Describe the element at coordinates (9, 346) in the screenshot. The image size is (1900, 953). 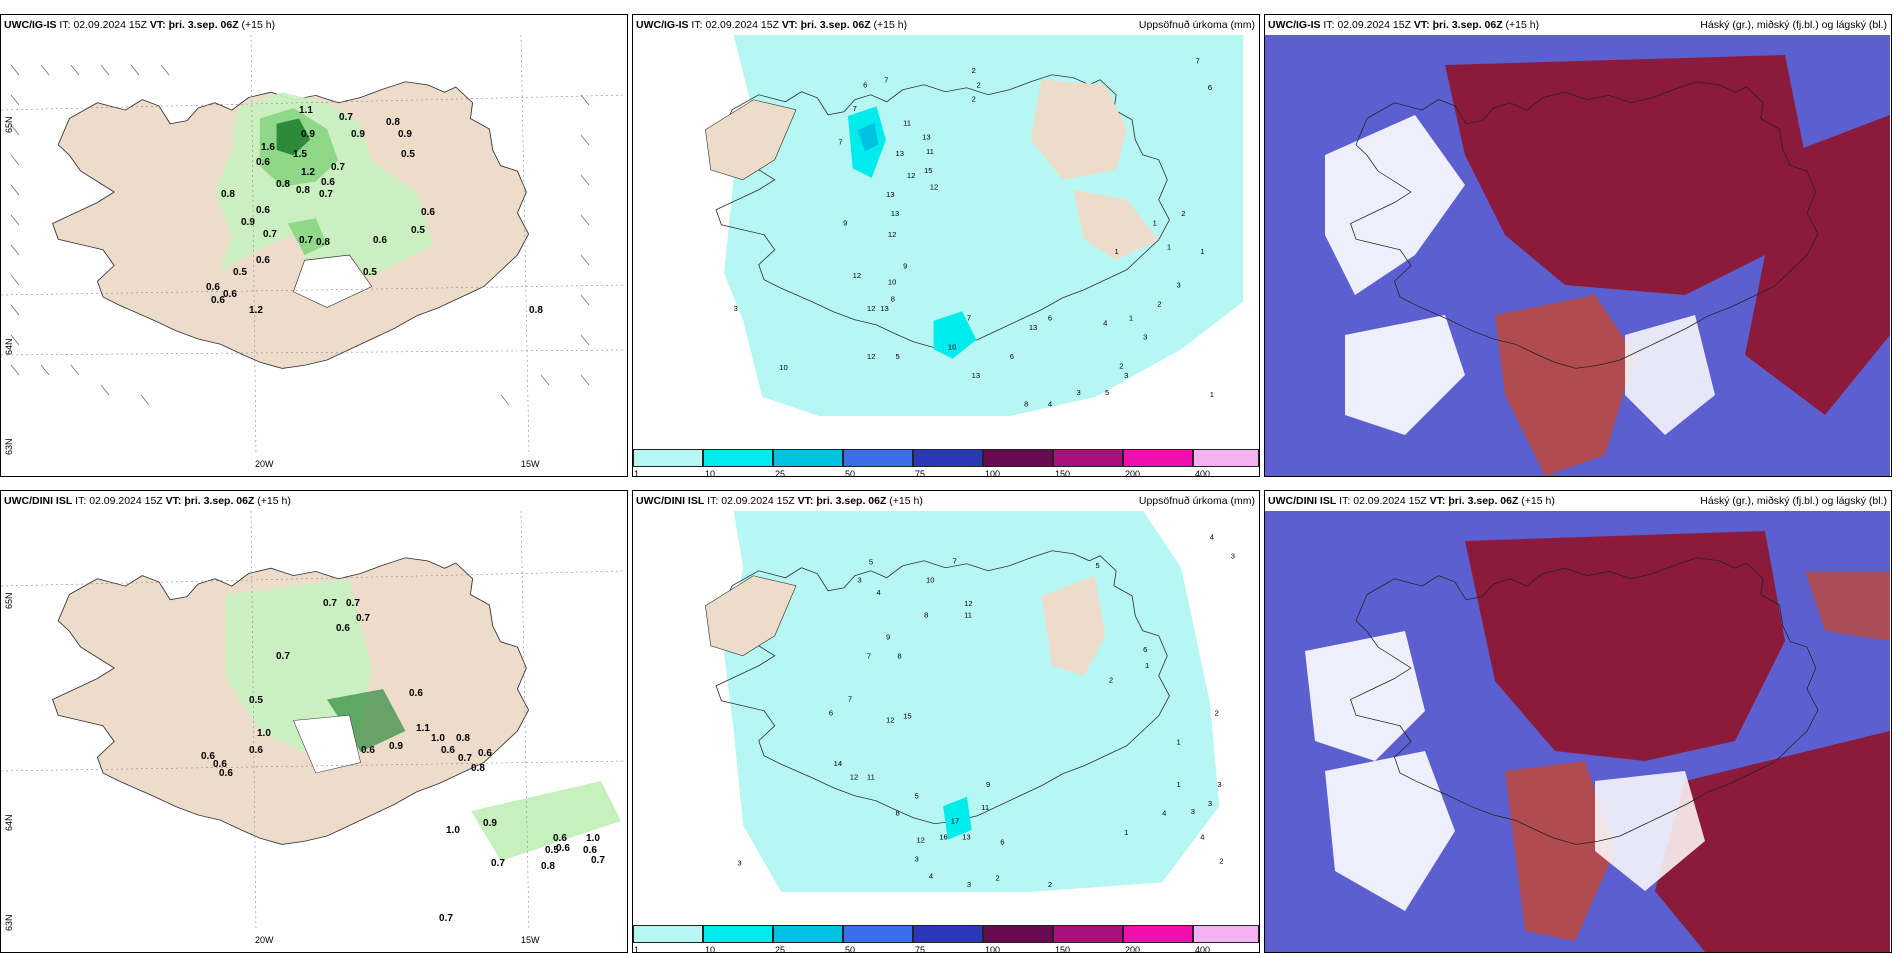
I see `lat-label-64: 64N` at that location.